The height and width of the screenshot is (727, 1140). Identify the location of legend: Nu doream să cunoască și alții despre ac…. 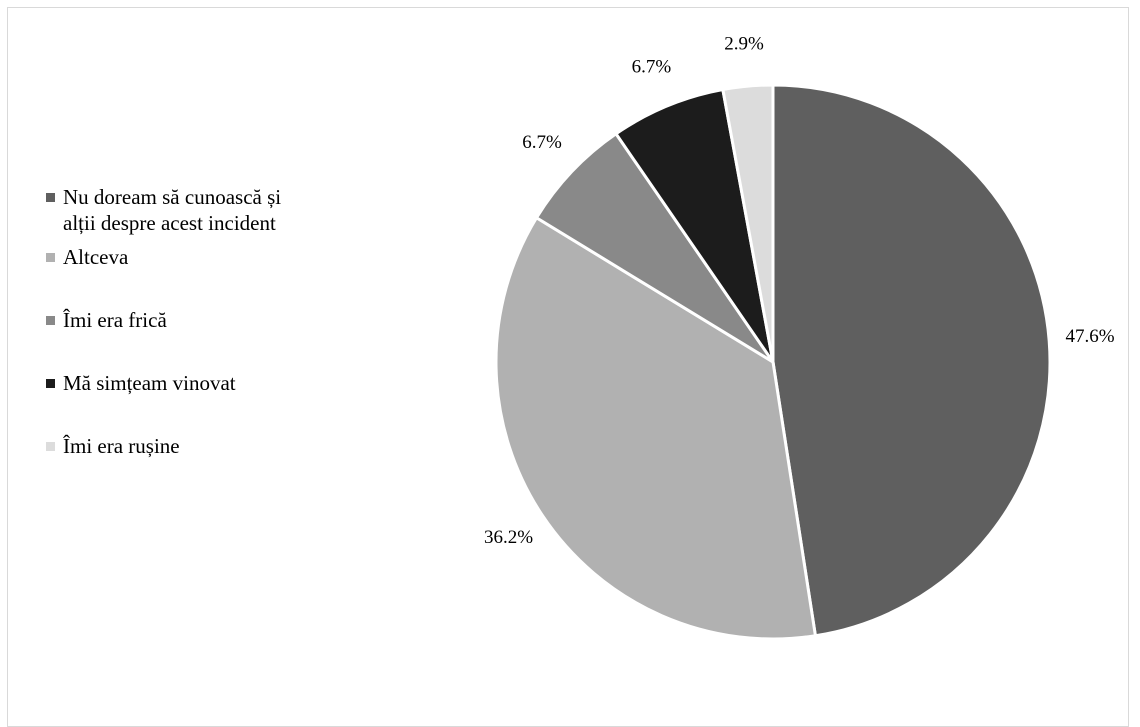
(211, 340).